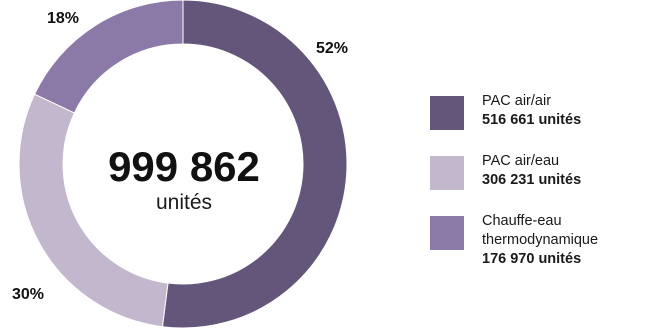  What do you see at coordinates (532, 180) in the screenshot?
I see `legend-value: 306 231 unités` at bounding box center [532, 180].